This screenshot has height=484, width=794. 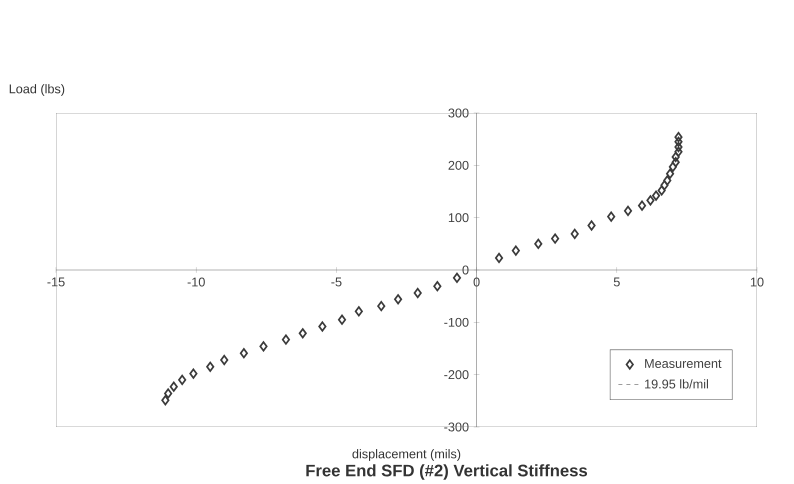 What do you see at coordinates (757, 282) in the screenshot?
I see `x-tick-label: 10` at bounding box center [757, 282].